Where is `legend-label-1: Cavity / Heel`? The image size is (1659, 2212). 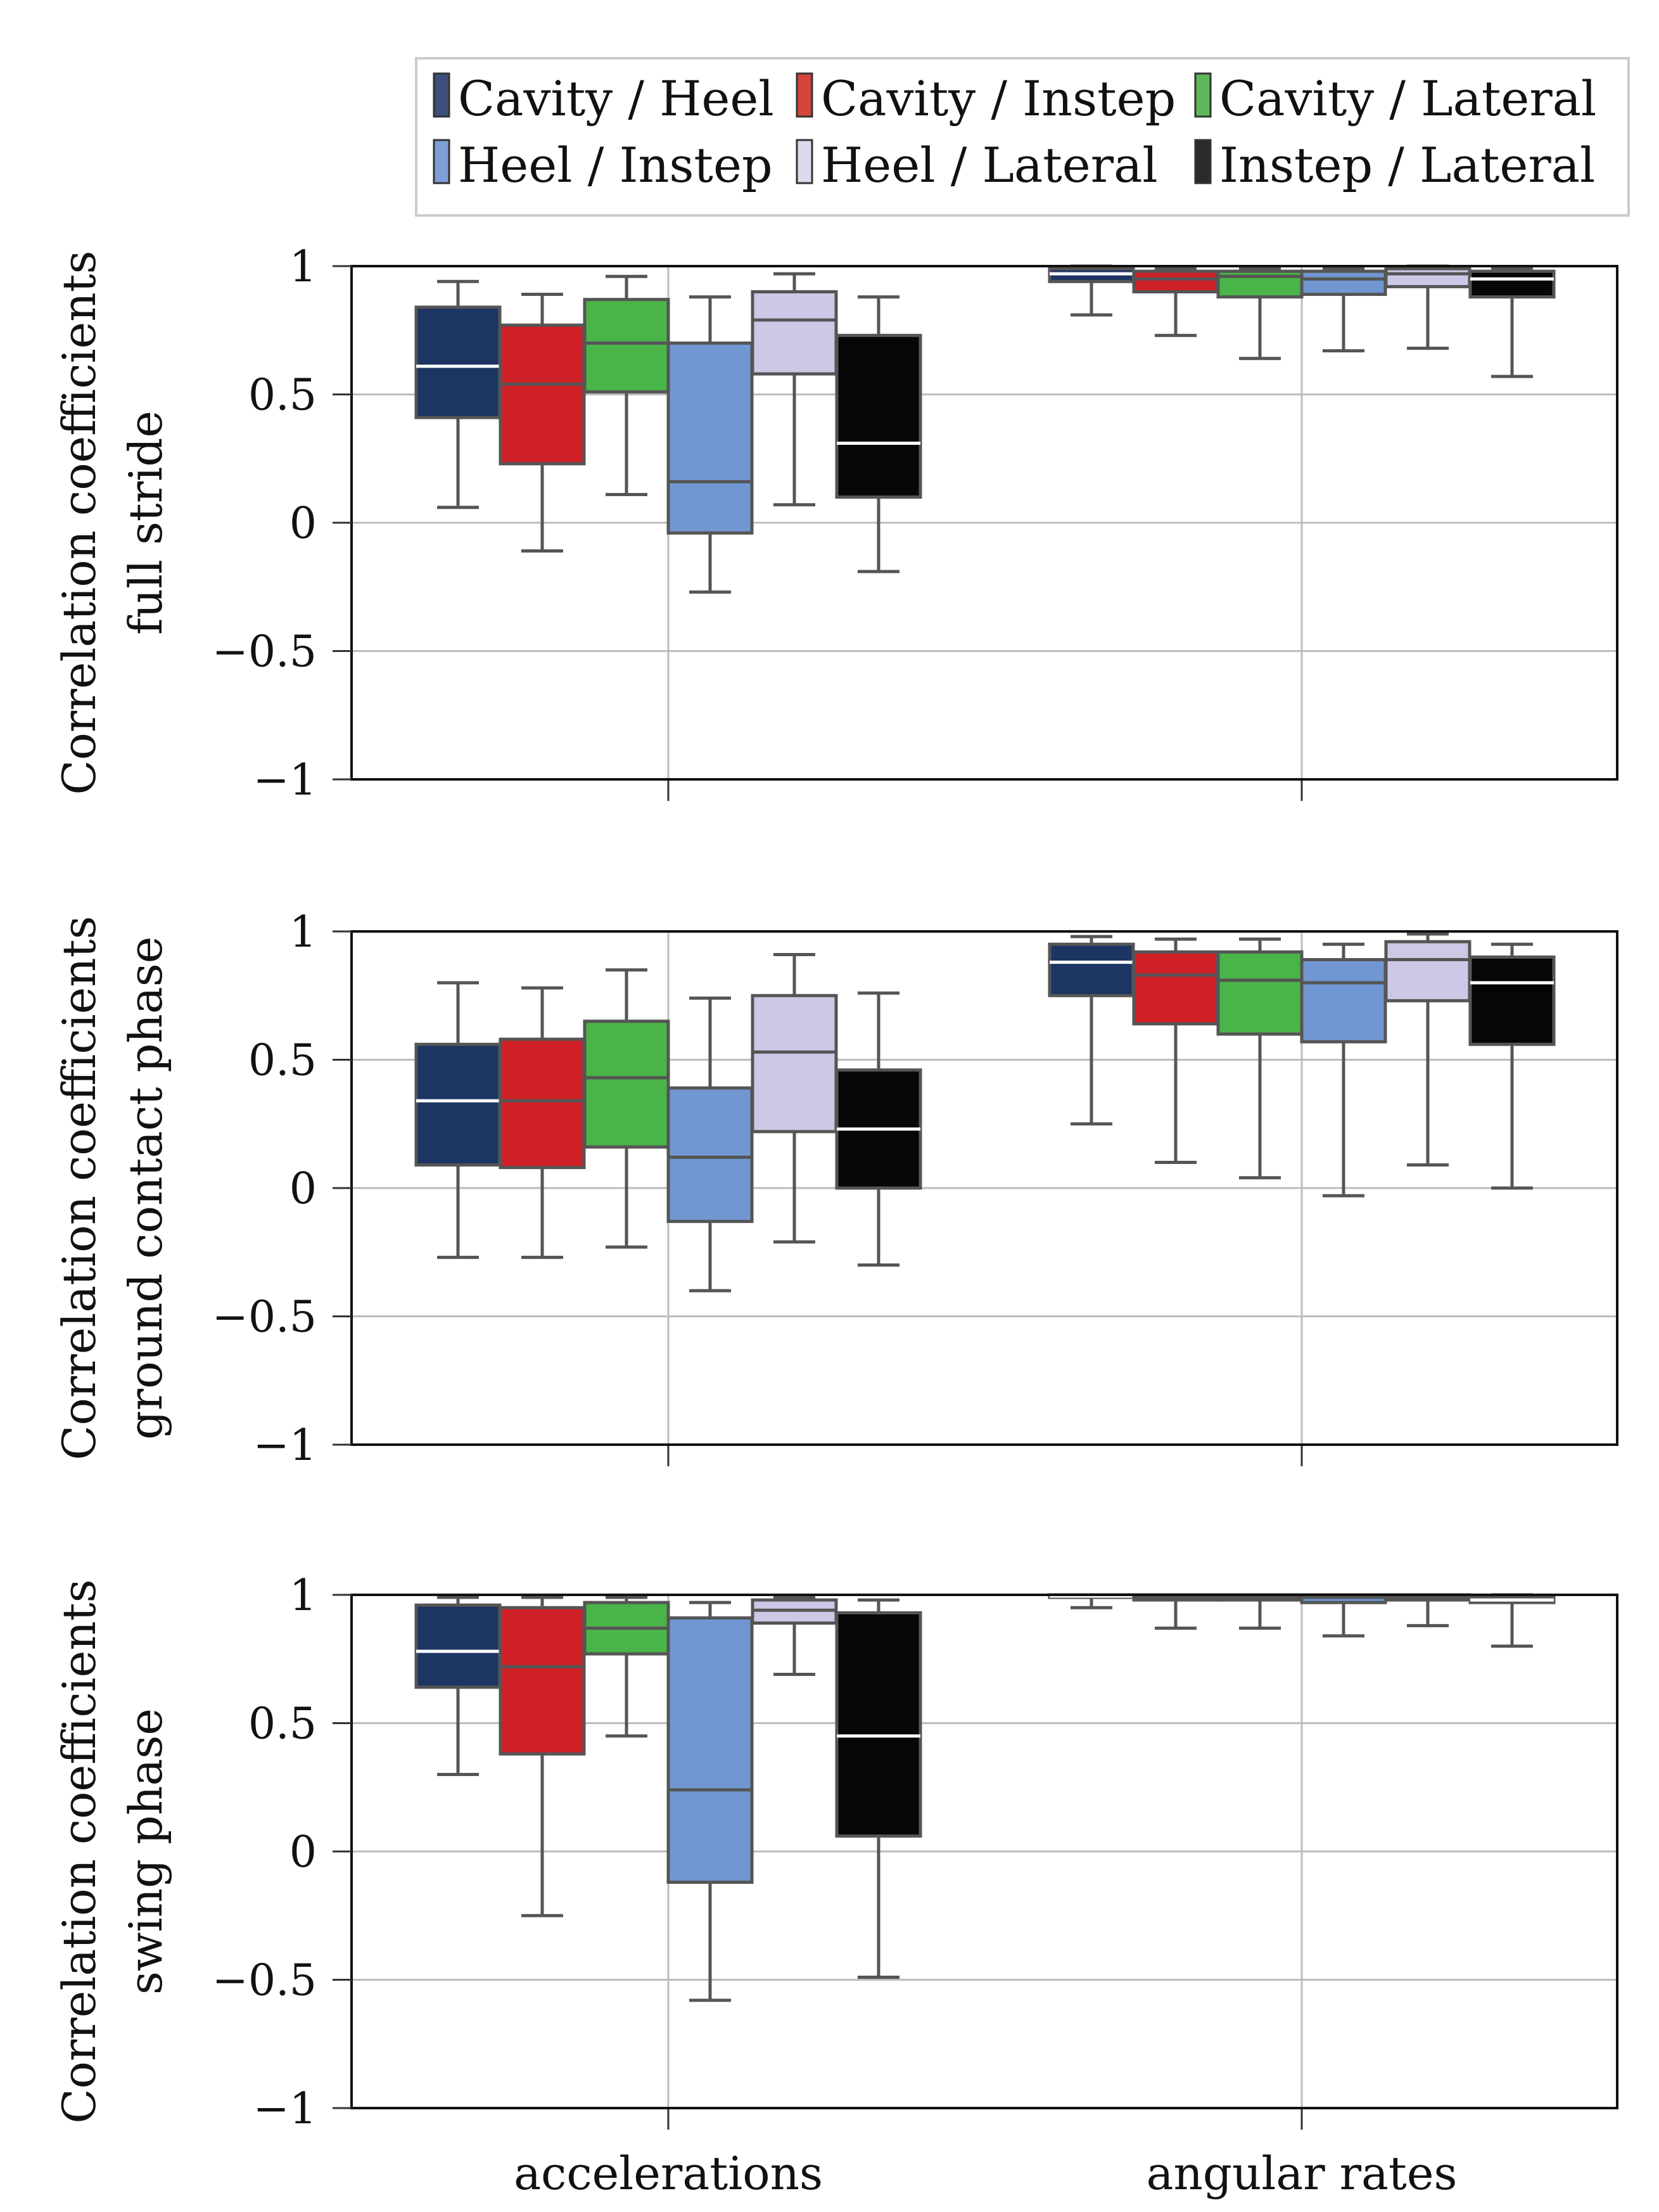 legend-label-1: Cavity / Heel is located at coordinates (616, 98).